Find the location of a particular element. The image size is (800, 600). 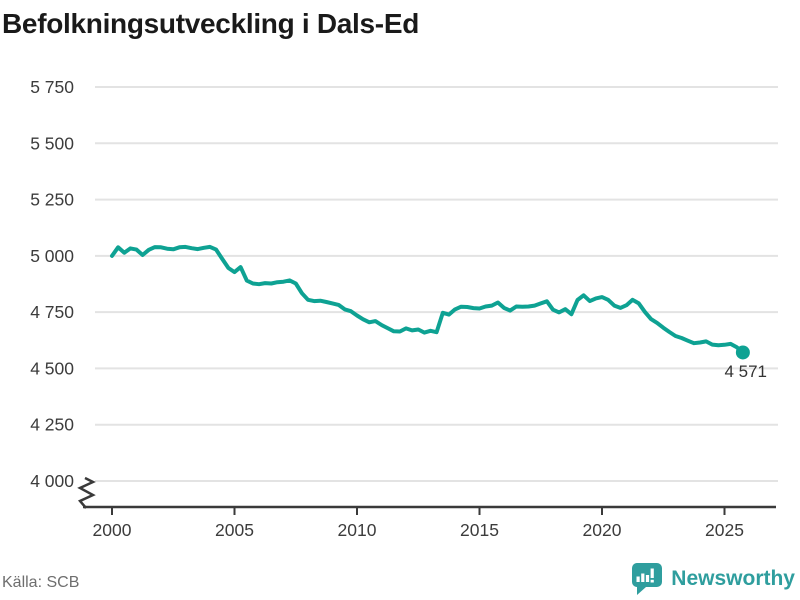

last-value-label: 4 571 is located at coordinates (745, 371).